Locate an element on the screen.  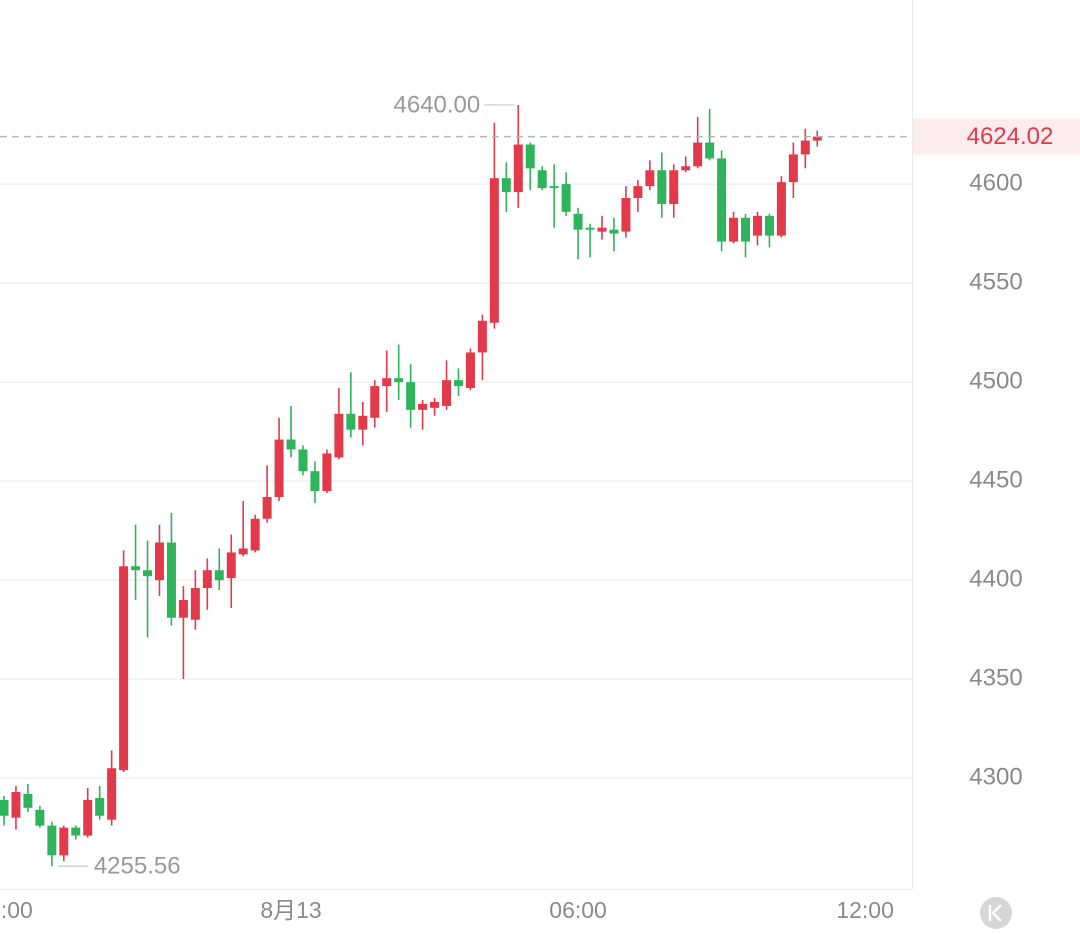
x-tick-label: 8月13 is located at coordinates (290, 910).